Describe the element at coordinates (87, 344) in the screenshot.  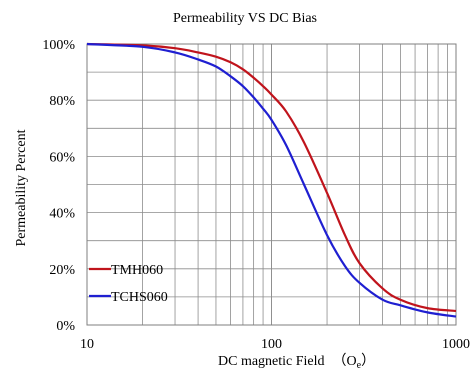
I see `x-tick-label: 10` at that location.